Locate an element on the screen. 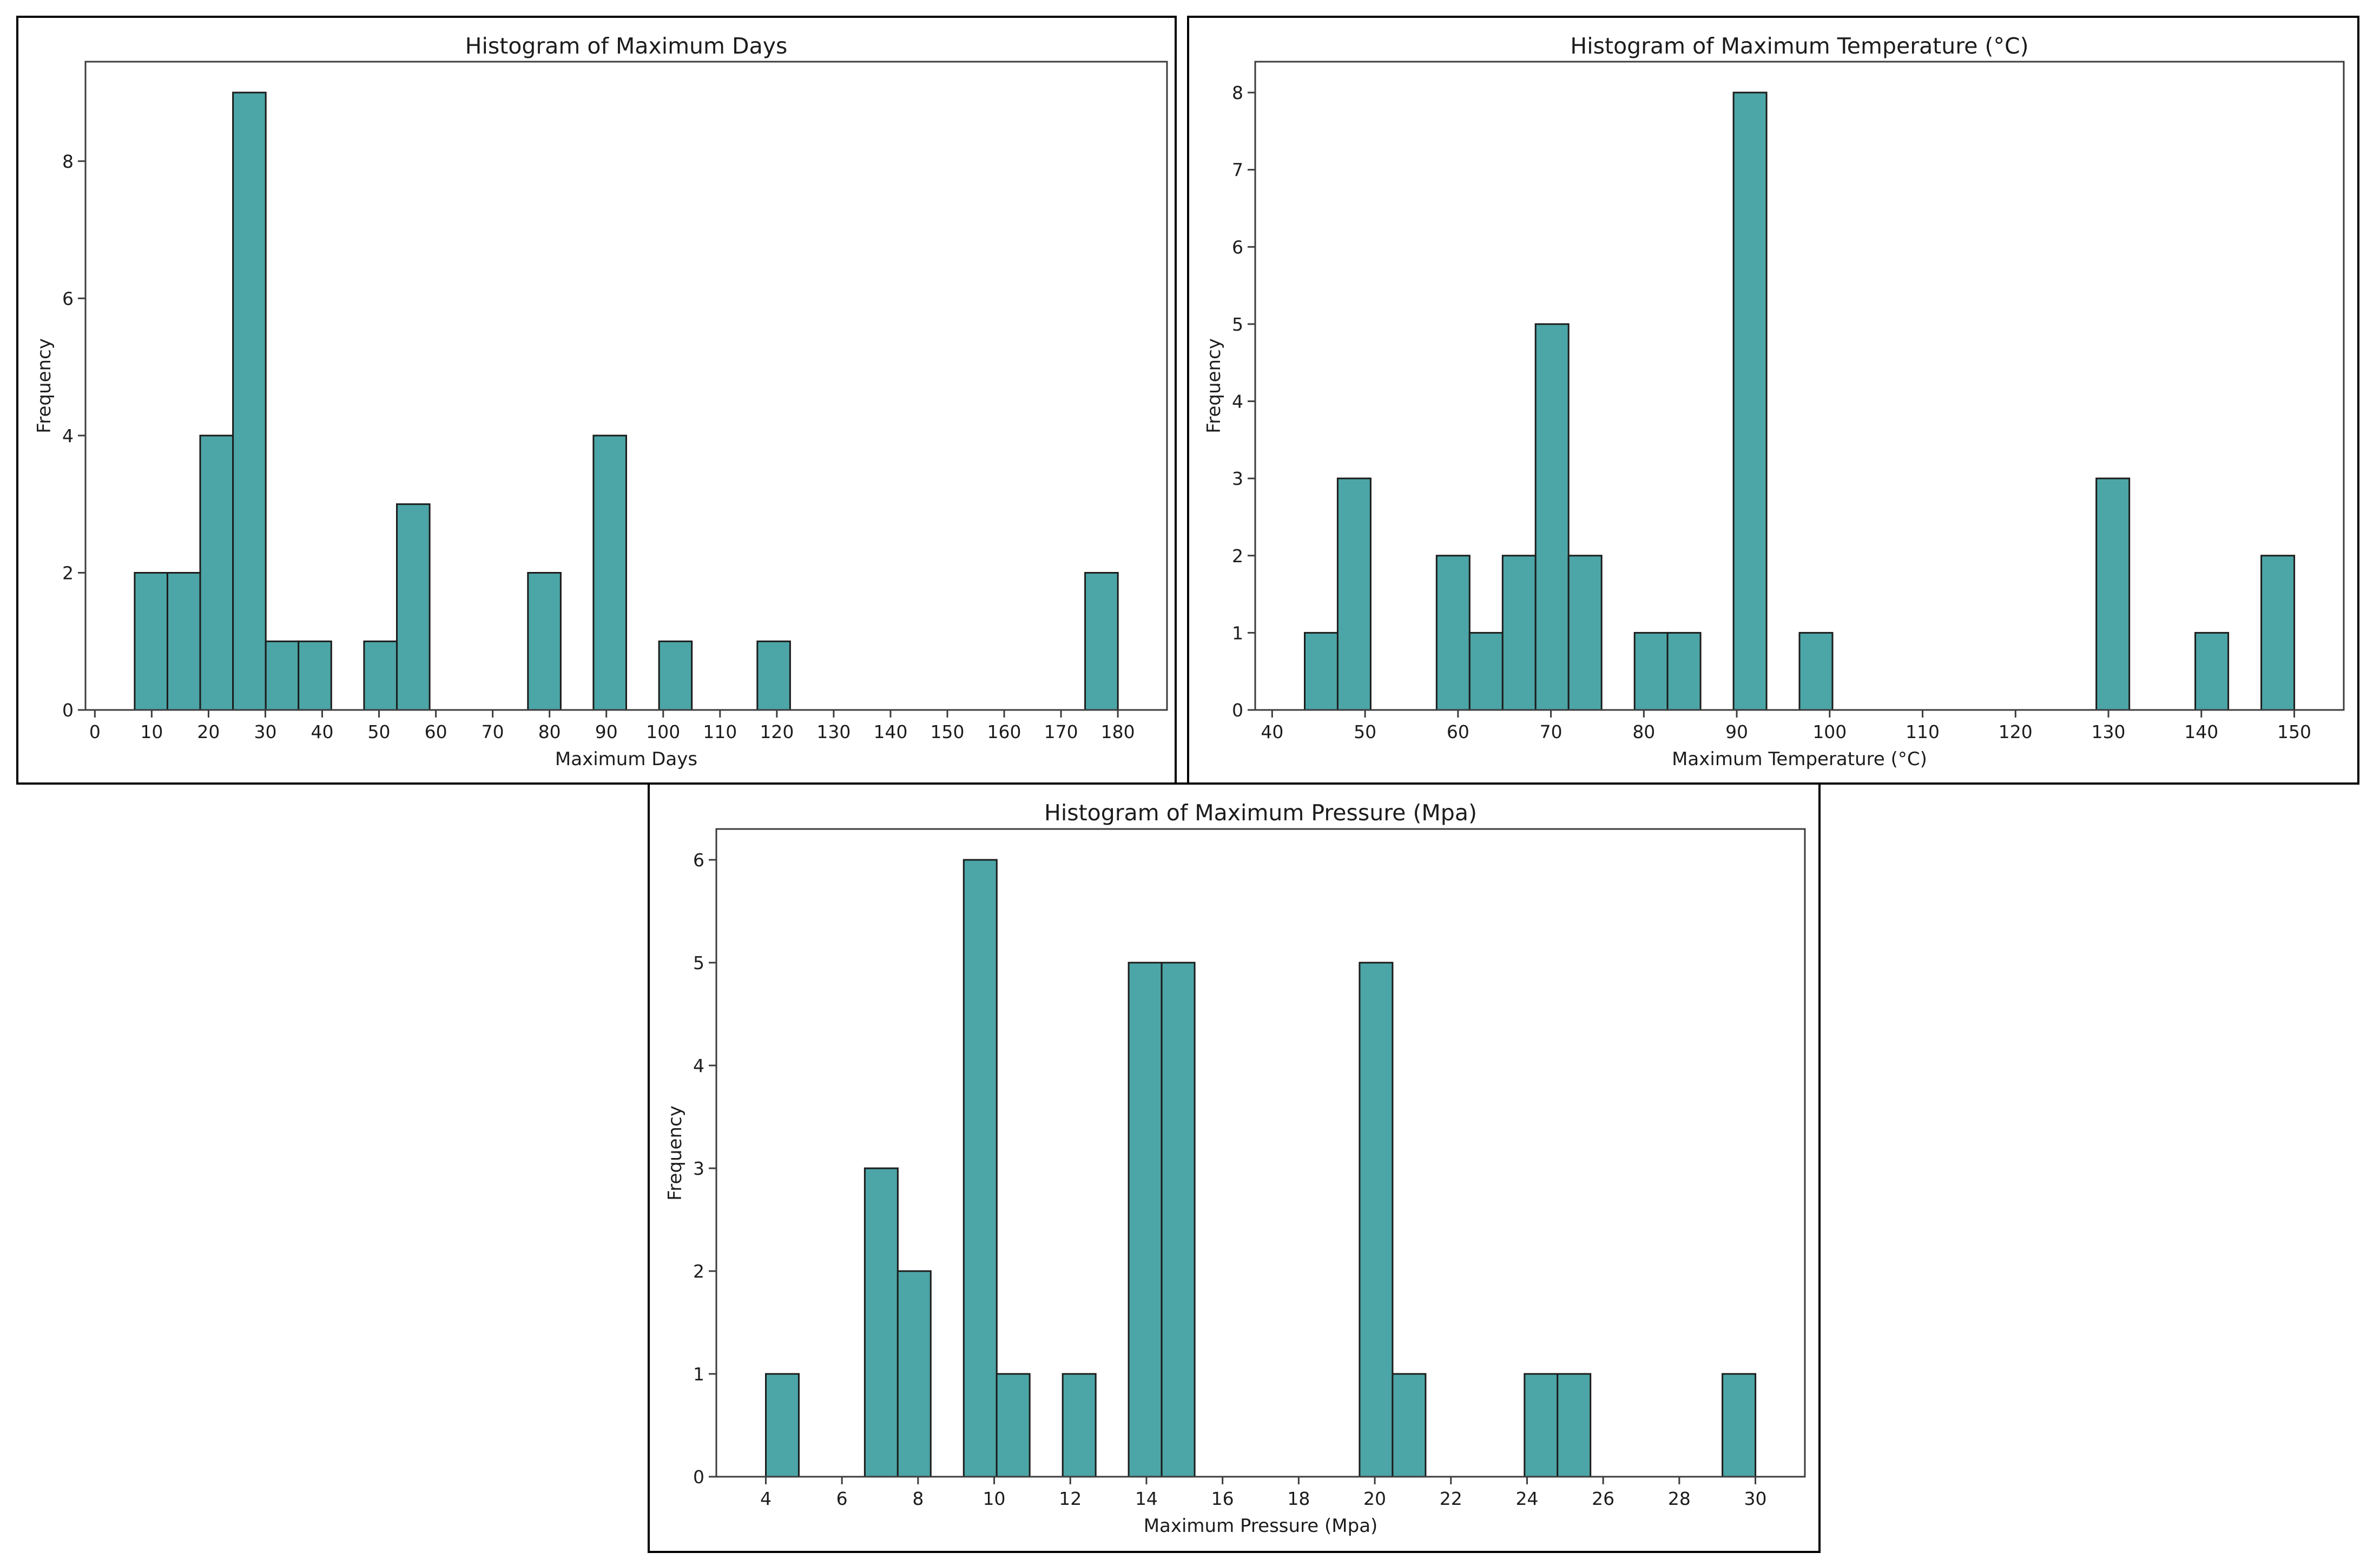 The height and width of the screenshot is (1566, 2380). x-tick-label: 8 is located at coordinates (918, 1499).